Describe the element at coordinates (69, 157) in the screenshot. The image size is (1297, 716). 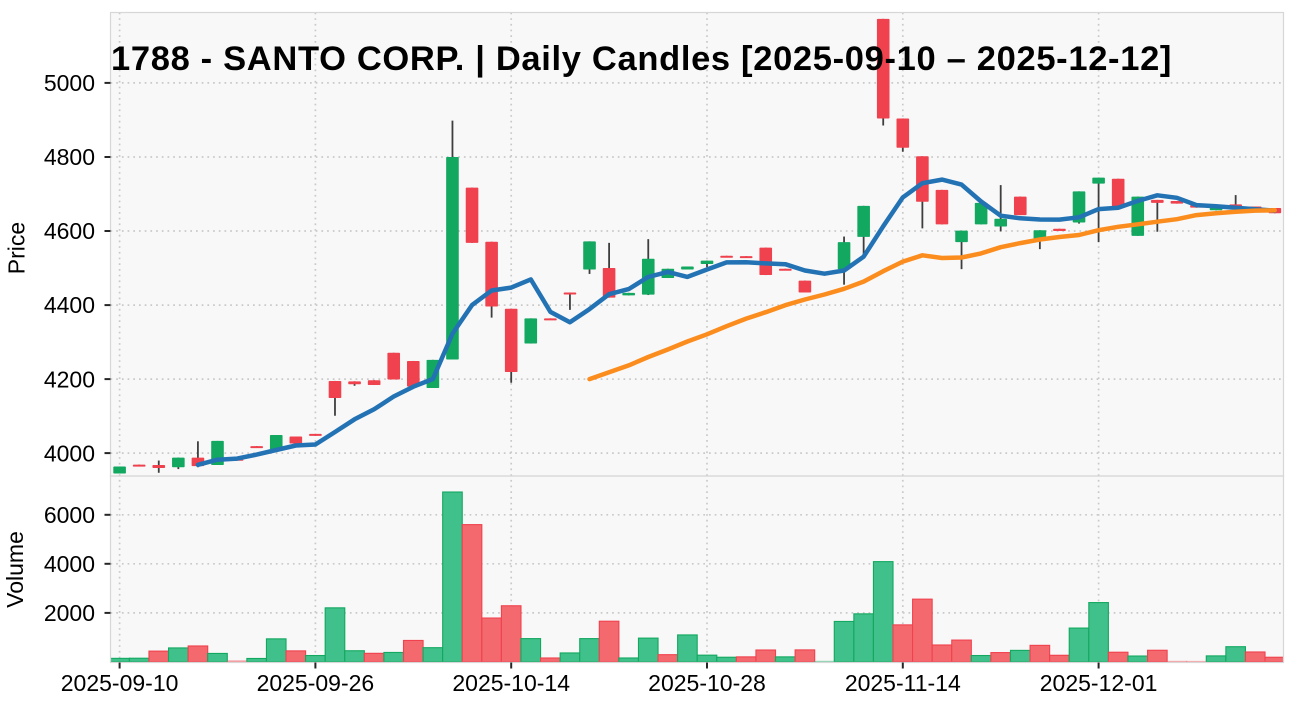
I see `svg-text: 4800` at that location.